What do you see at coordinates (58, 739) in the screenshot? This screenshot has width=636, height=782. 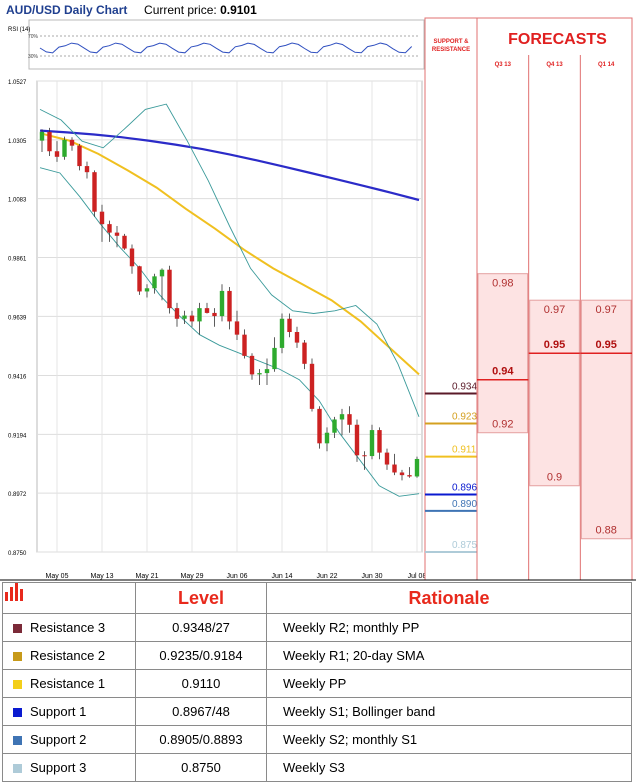 I see `level-name: Support 2` at bounding box center [58, 739].